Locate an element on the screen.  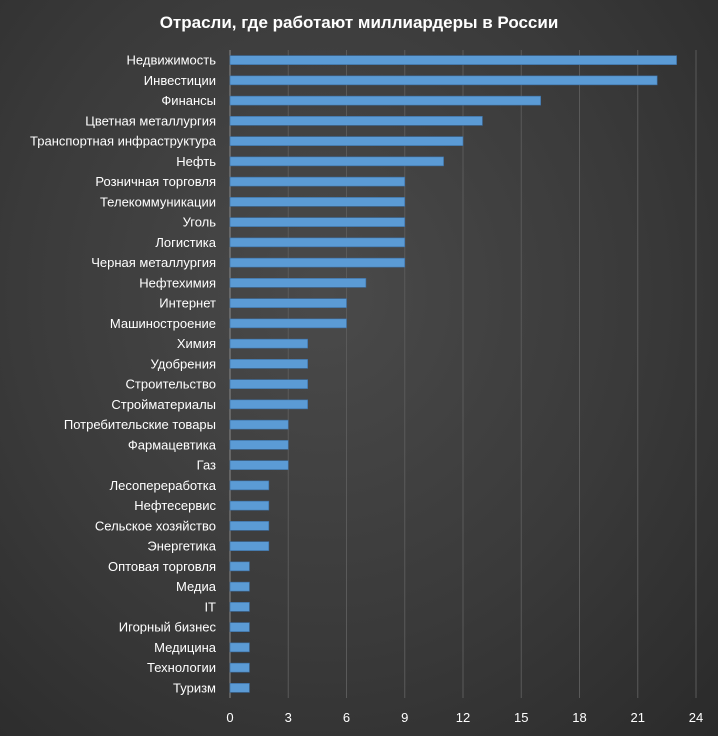
category-label: Черная металлургия is located at coordinates (153, 262).